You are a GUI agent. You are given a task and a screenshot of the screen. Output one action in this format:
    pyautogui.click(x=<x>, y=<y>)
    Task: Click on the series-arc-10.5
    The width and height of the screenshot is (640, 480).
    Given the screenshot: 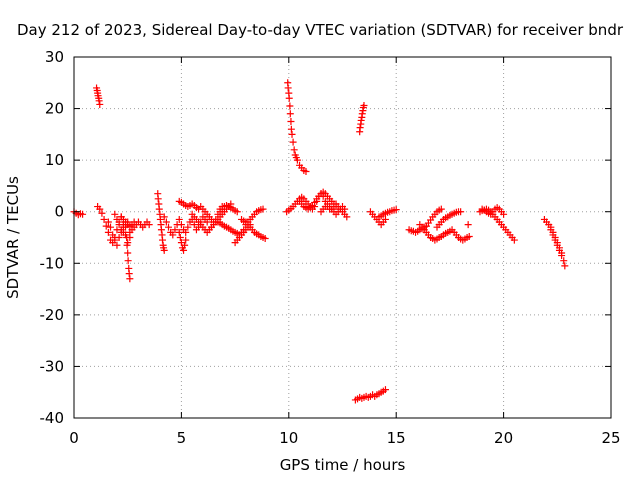 What is the action you would take?
    pyautogui.click(x=318, y=200)
    